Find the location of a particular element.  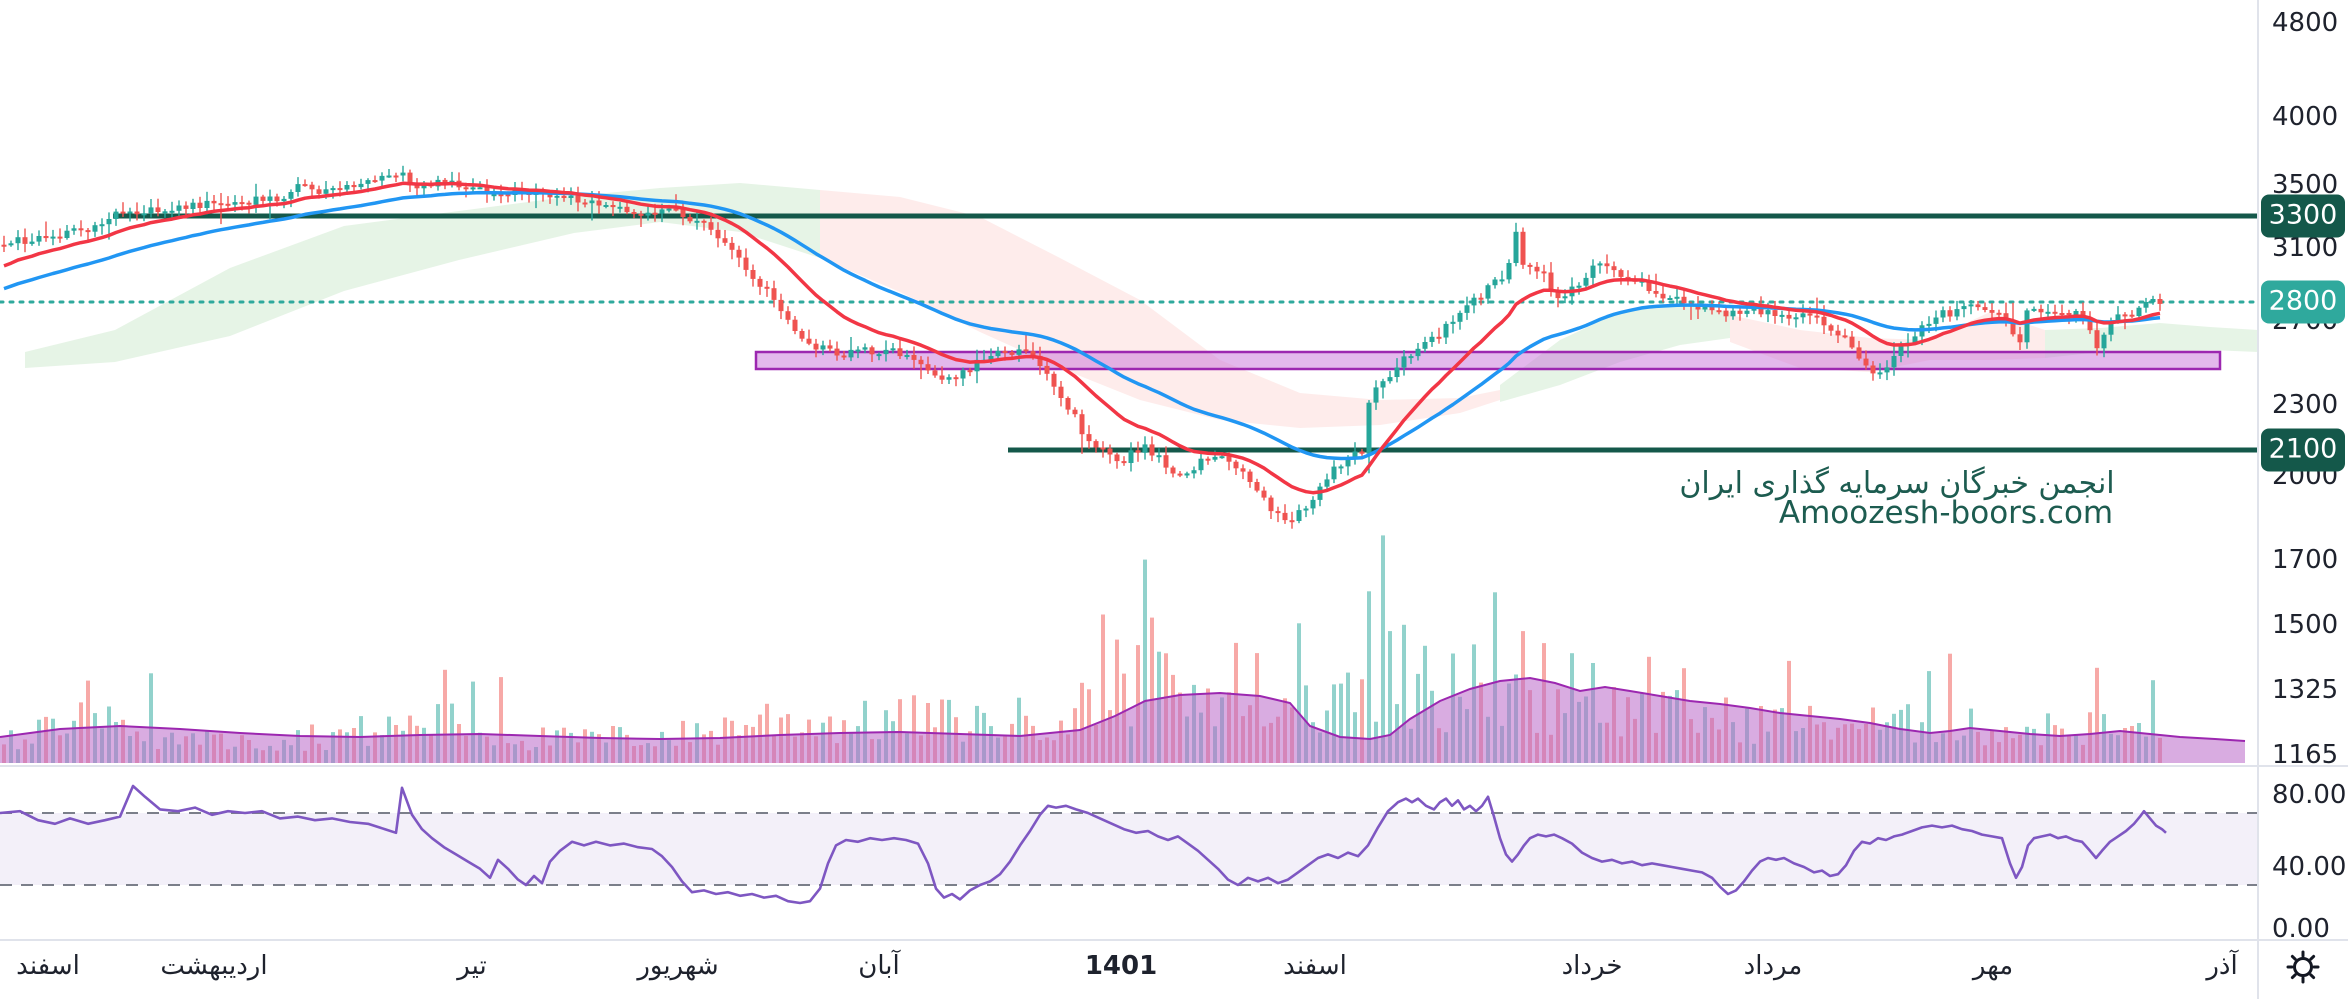

price-tick-label: 4000 is located at coordinates (2305, 117).